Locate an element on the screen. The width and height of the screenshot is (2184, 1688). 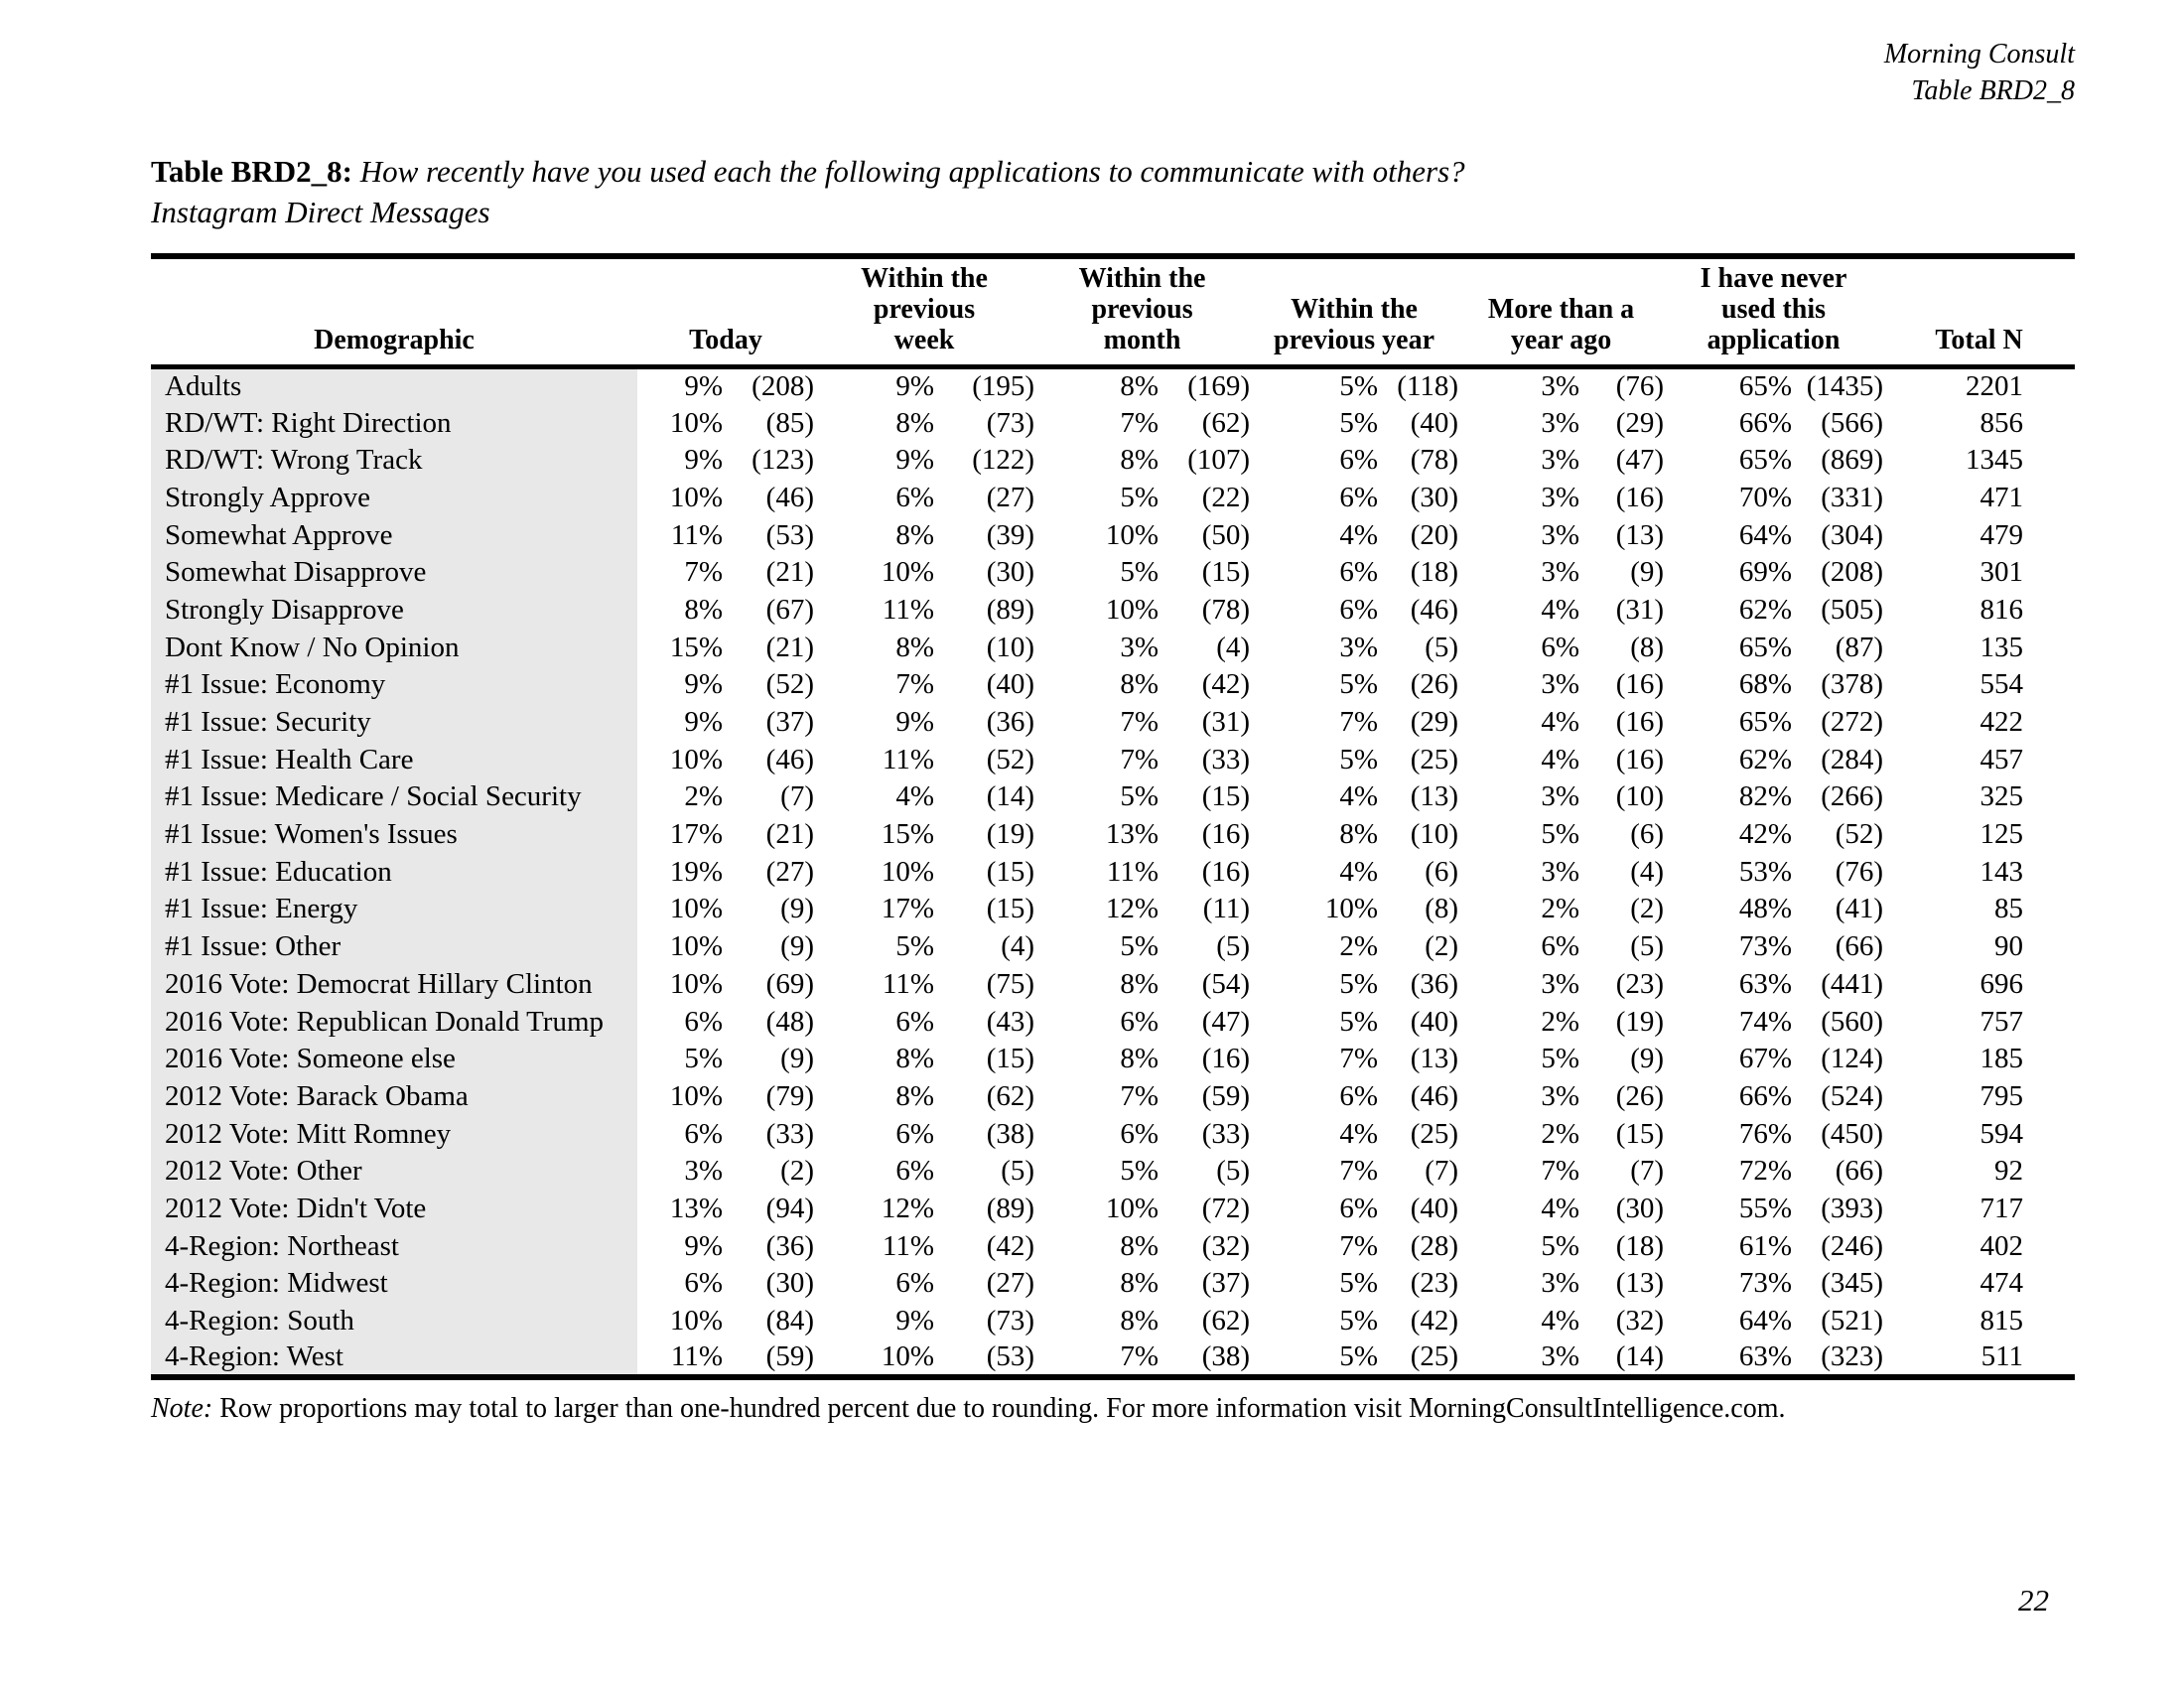
demographic-cell: 4-Region: West is located at coordinates (394, 1358).